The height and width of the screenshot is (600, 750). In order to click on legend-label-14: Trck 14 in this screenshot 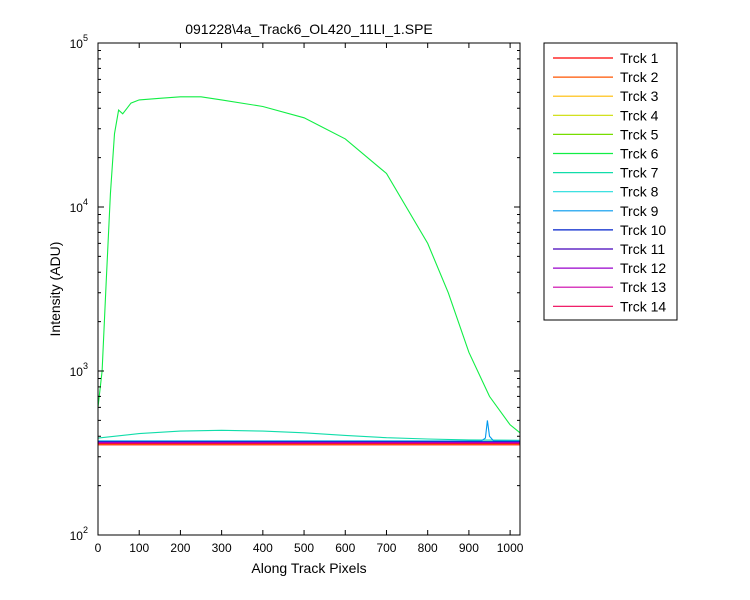, I will do `click(643, 306)`.